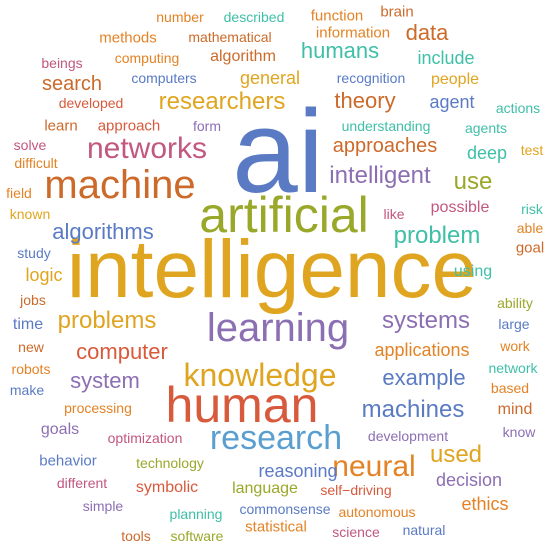 The width and height of the screenshot is (553, 544). I want to click on cloud-word: natural, so click(424, 530).